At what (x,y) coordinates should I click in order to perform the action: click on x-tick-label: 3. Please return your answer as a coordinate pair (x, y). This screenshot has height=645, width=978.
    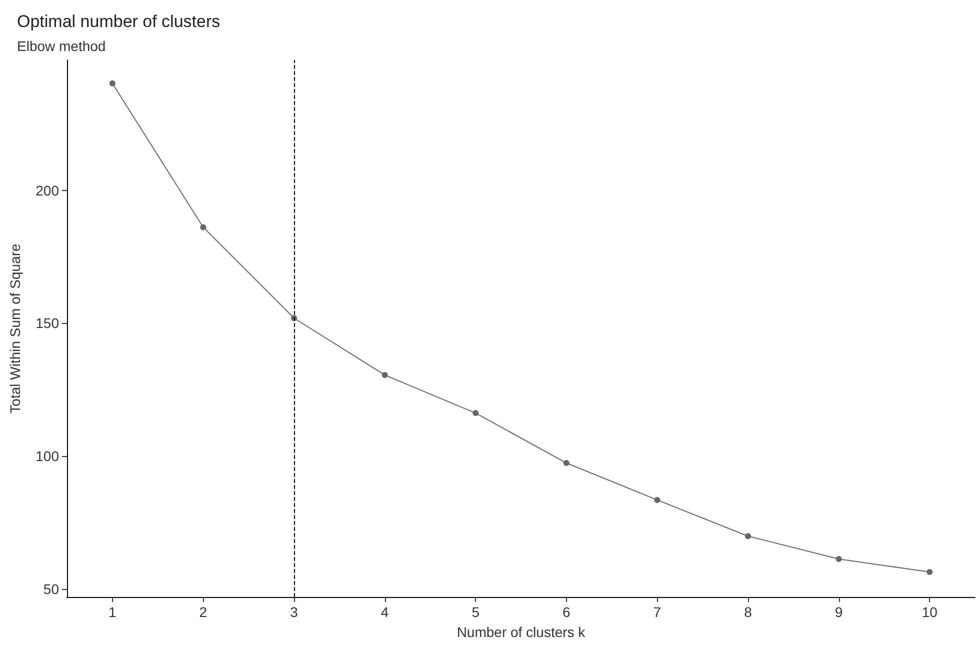
    Looking at the image, I should click on (294, 612).